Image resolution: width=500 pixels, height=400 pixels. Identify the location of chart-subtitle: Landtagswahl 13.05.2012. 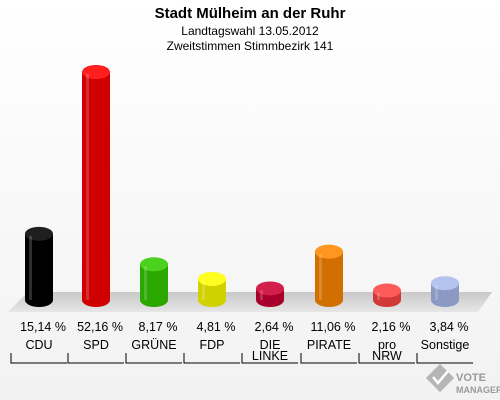
(250, 31).